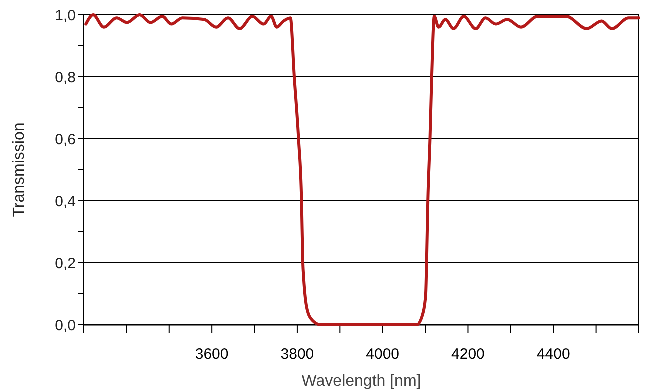 Image resolution: width=660 pixels, height=392 pixels. Describe the element at coordinates (65, 139) in the screenshot. I see `y-tick-label: 0,6` at that location.